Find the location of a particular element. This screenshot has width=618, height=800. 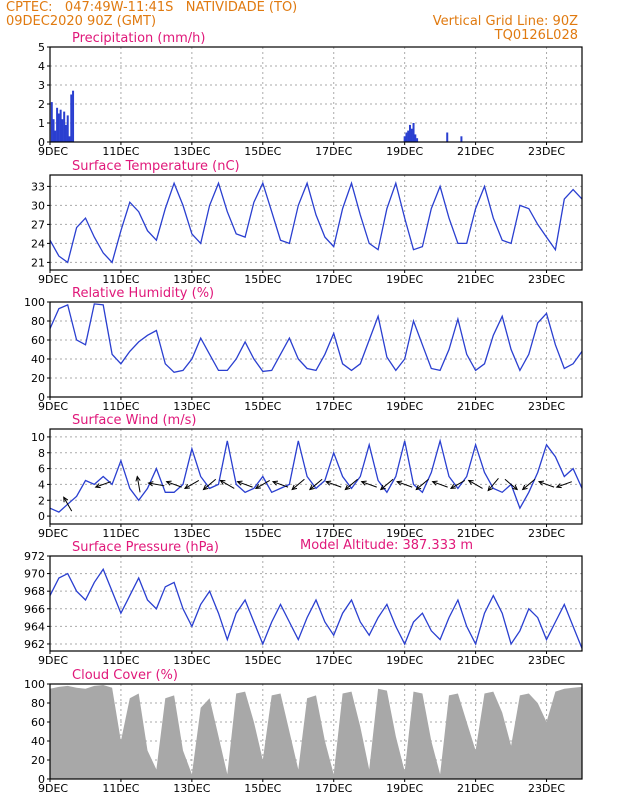

y-tick-label: 24 is located at coordinates (38, 243).